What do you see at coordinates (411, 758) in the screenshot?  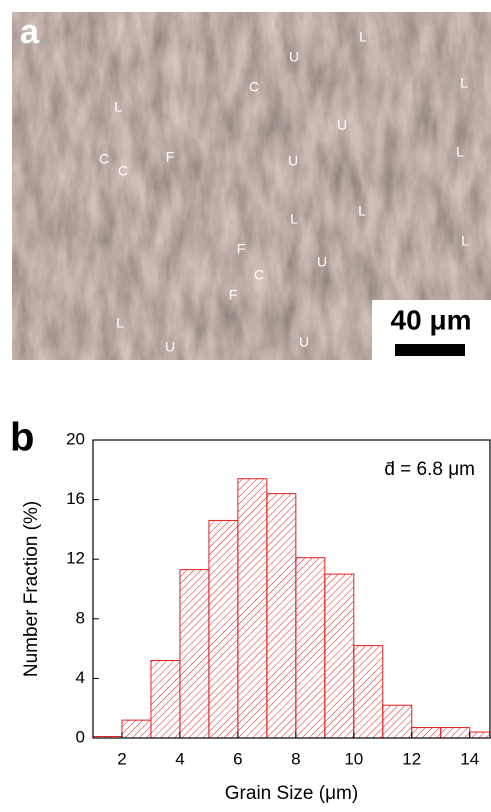 I see `x-tick-label: 12` at bounding box center [411, 758].